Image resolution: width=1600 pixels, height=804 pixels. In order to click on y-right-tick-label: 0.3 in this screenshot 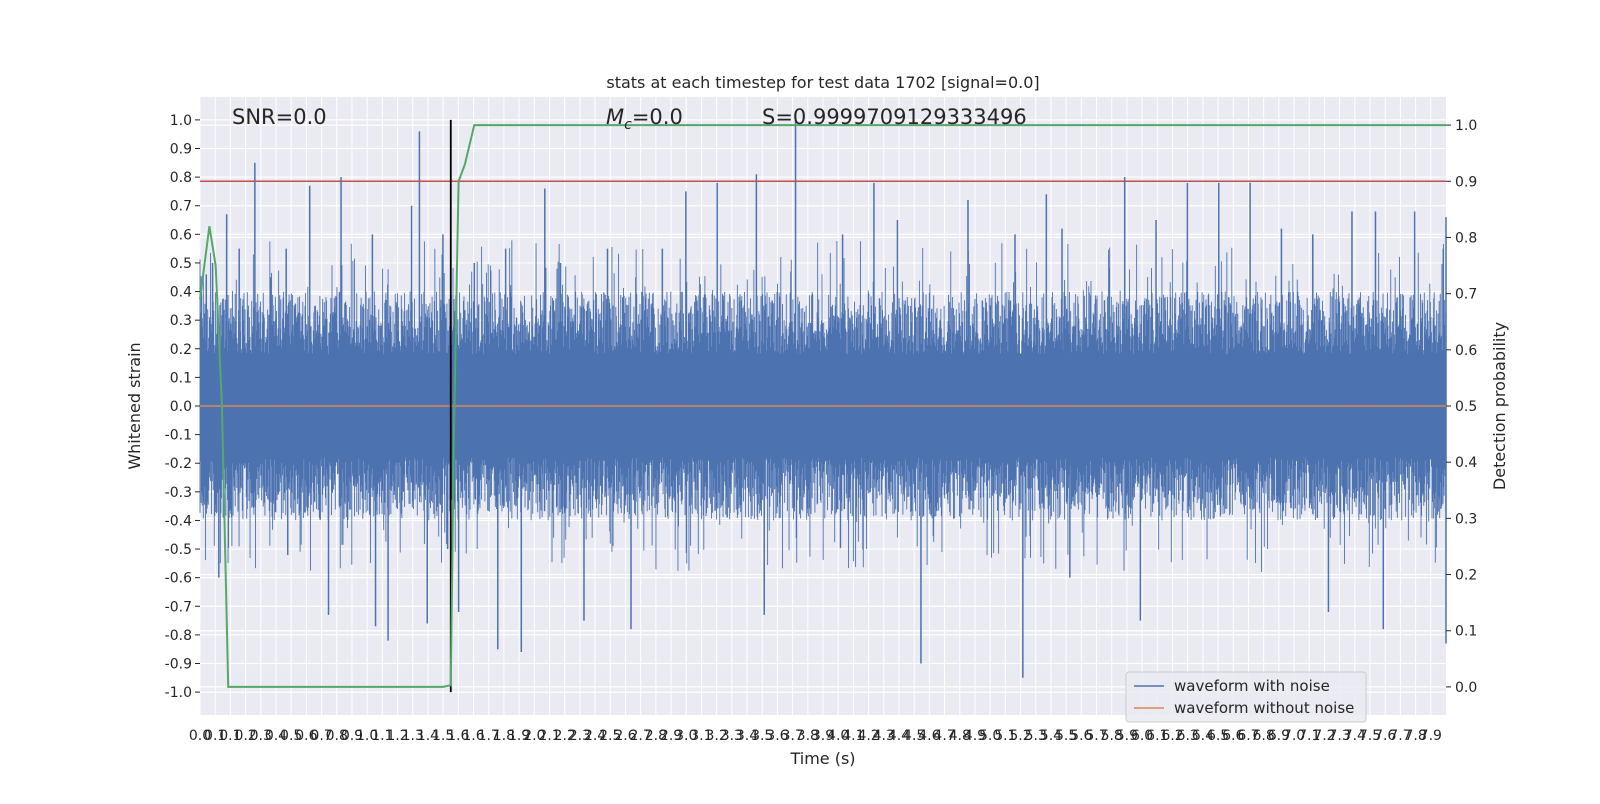, I will do `click(1466, 519)`.